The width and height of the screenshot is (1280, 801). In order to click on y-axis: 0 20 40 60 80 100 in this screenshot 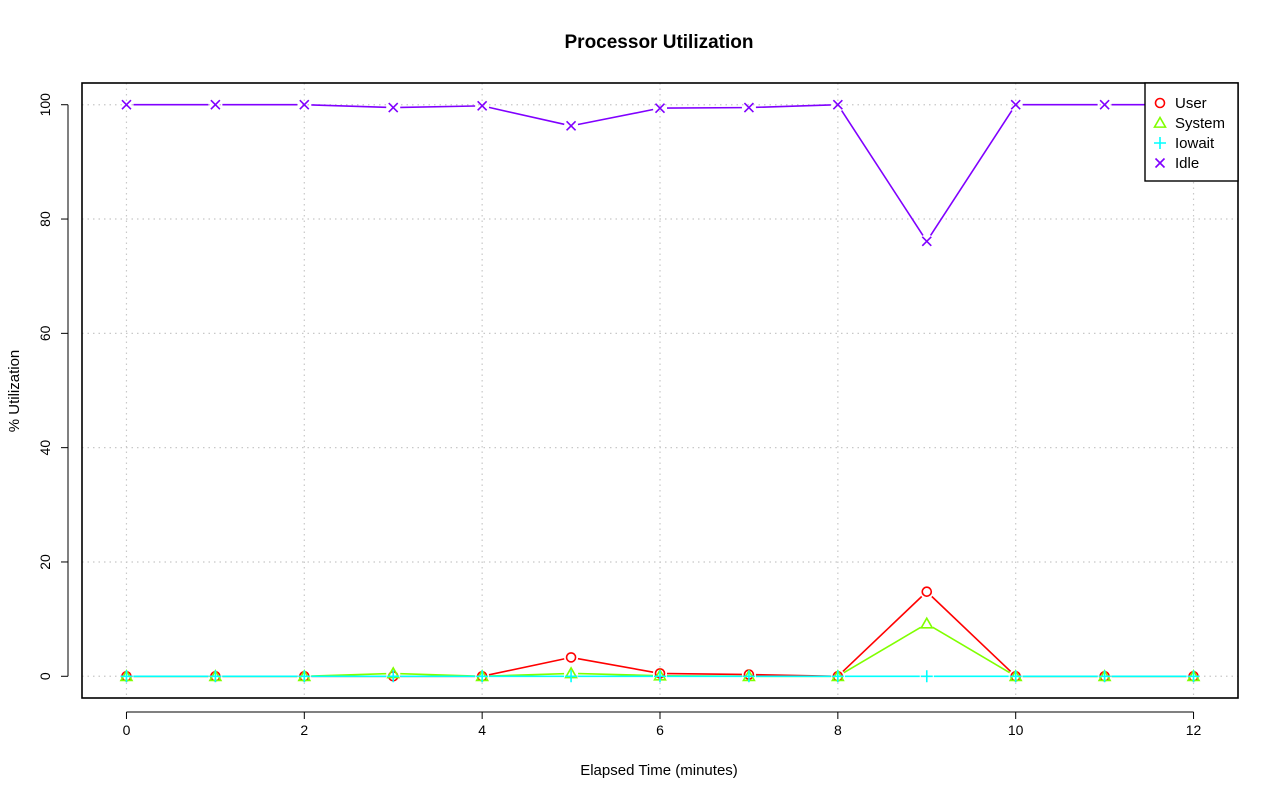, I will do `click(53, 386)`.